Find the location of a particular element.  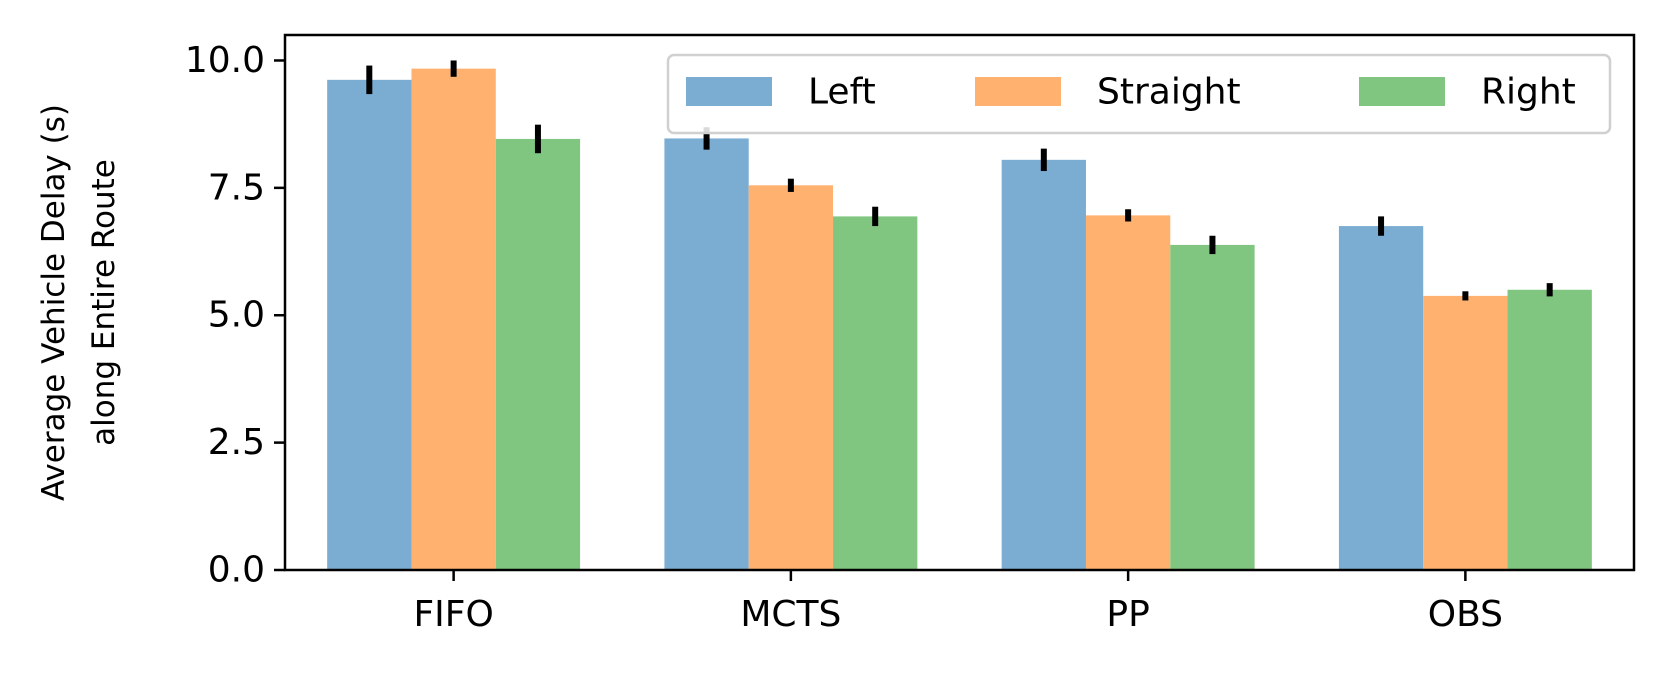

y-tick-label: 5.0 is located at coordinates (236, 315).